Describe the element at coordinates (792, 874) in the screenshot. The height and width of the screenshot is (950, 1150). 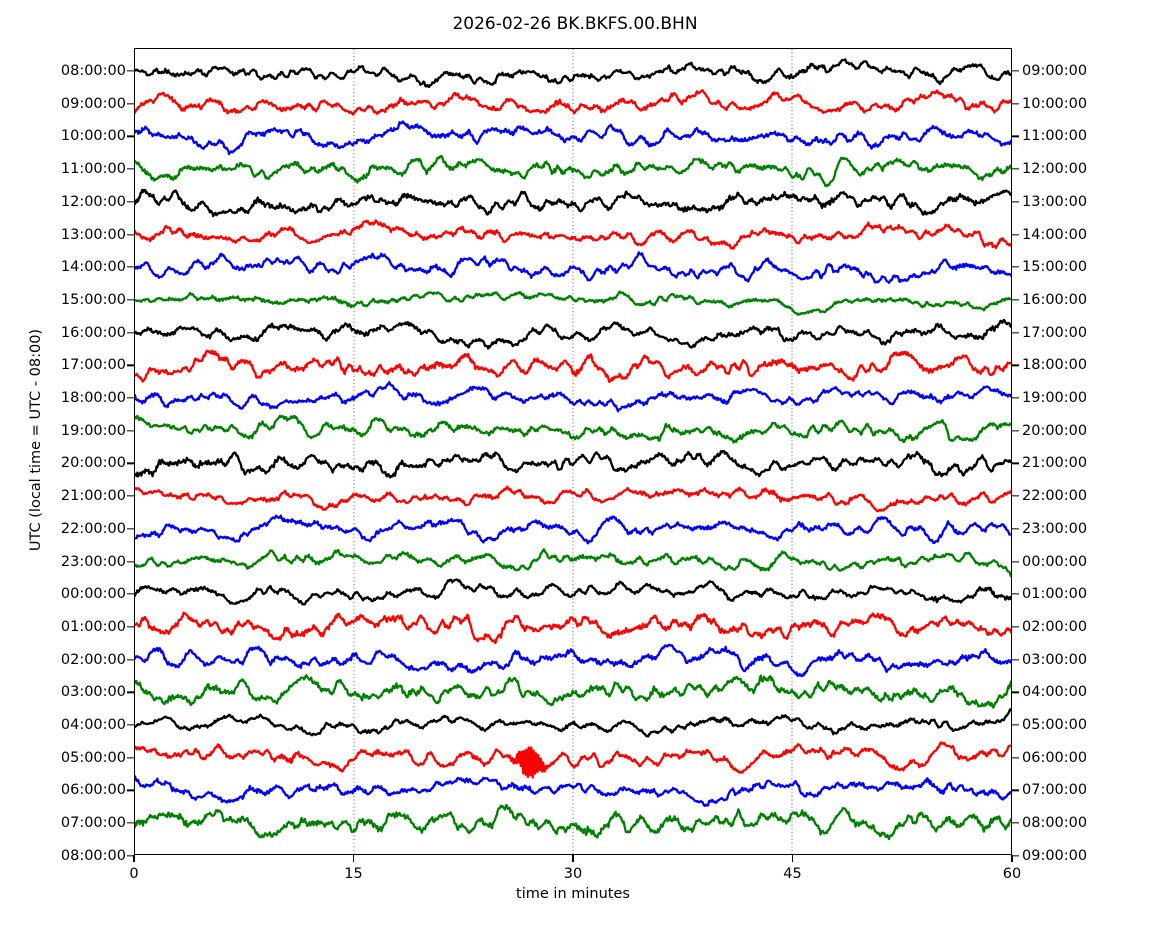
I see `x-tick-label: 45` at that location.